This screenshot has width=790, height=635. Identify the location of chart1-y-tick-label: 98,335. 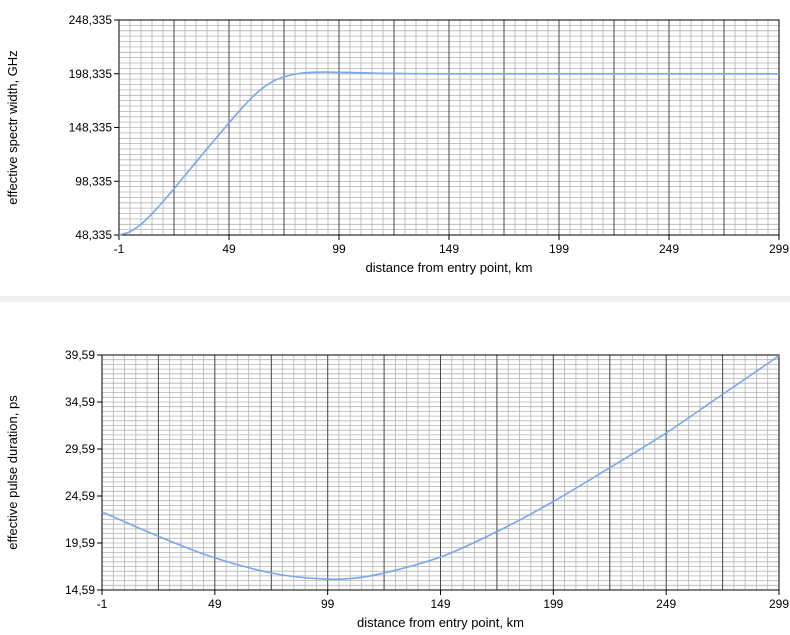
(93, 181).